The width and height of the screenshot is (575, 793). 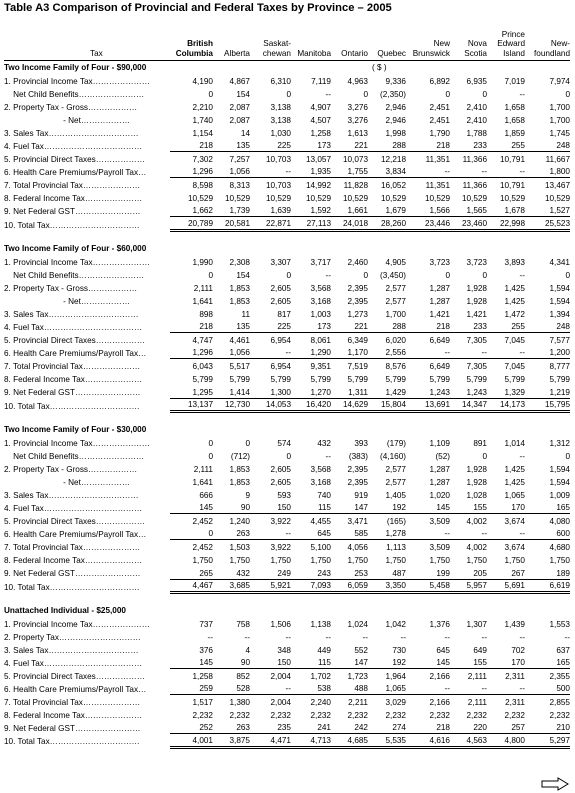 What do you see at coordinates (387, 159) in the screenshot?
I see `cell-value: 12,218` at bounding box center [387, 159].